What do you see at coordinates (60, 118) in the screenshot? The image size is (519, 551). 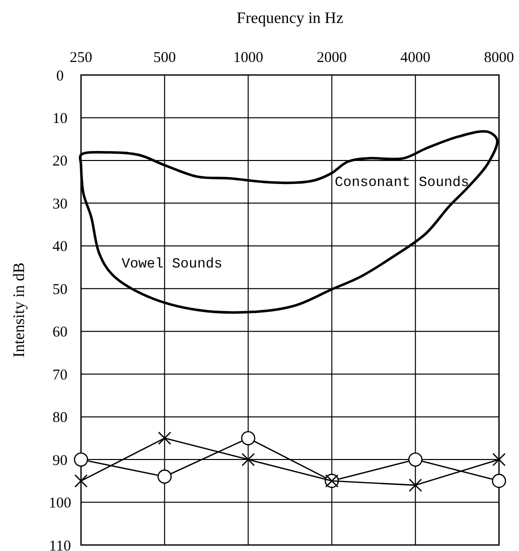 I see `y-tick-label: 10` at bounding box center [60, 118].